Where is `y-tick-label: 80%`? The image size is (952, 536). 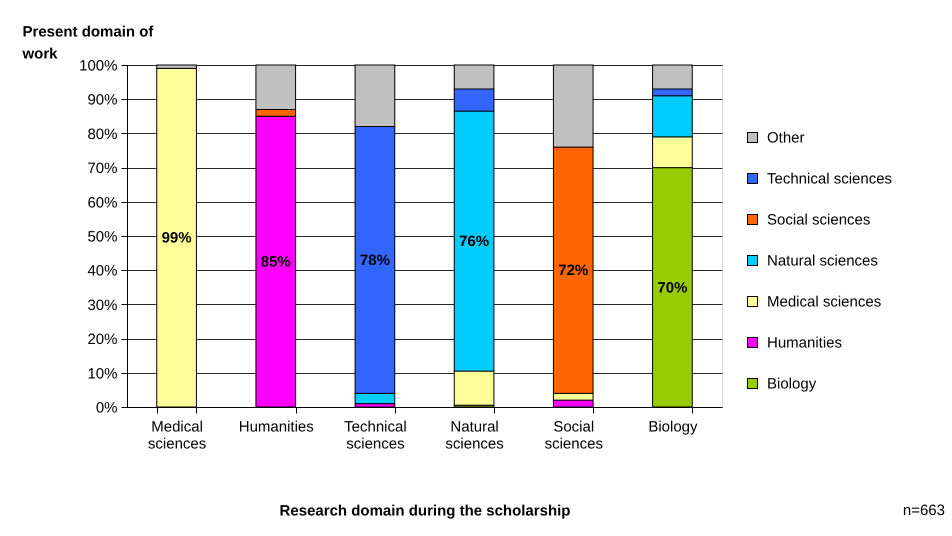 y-tick-label: 80% is located at coordinates (102, 134).